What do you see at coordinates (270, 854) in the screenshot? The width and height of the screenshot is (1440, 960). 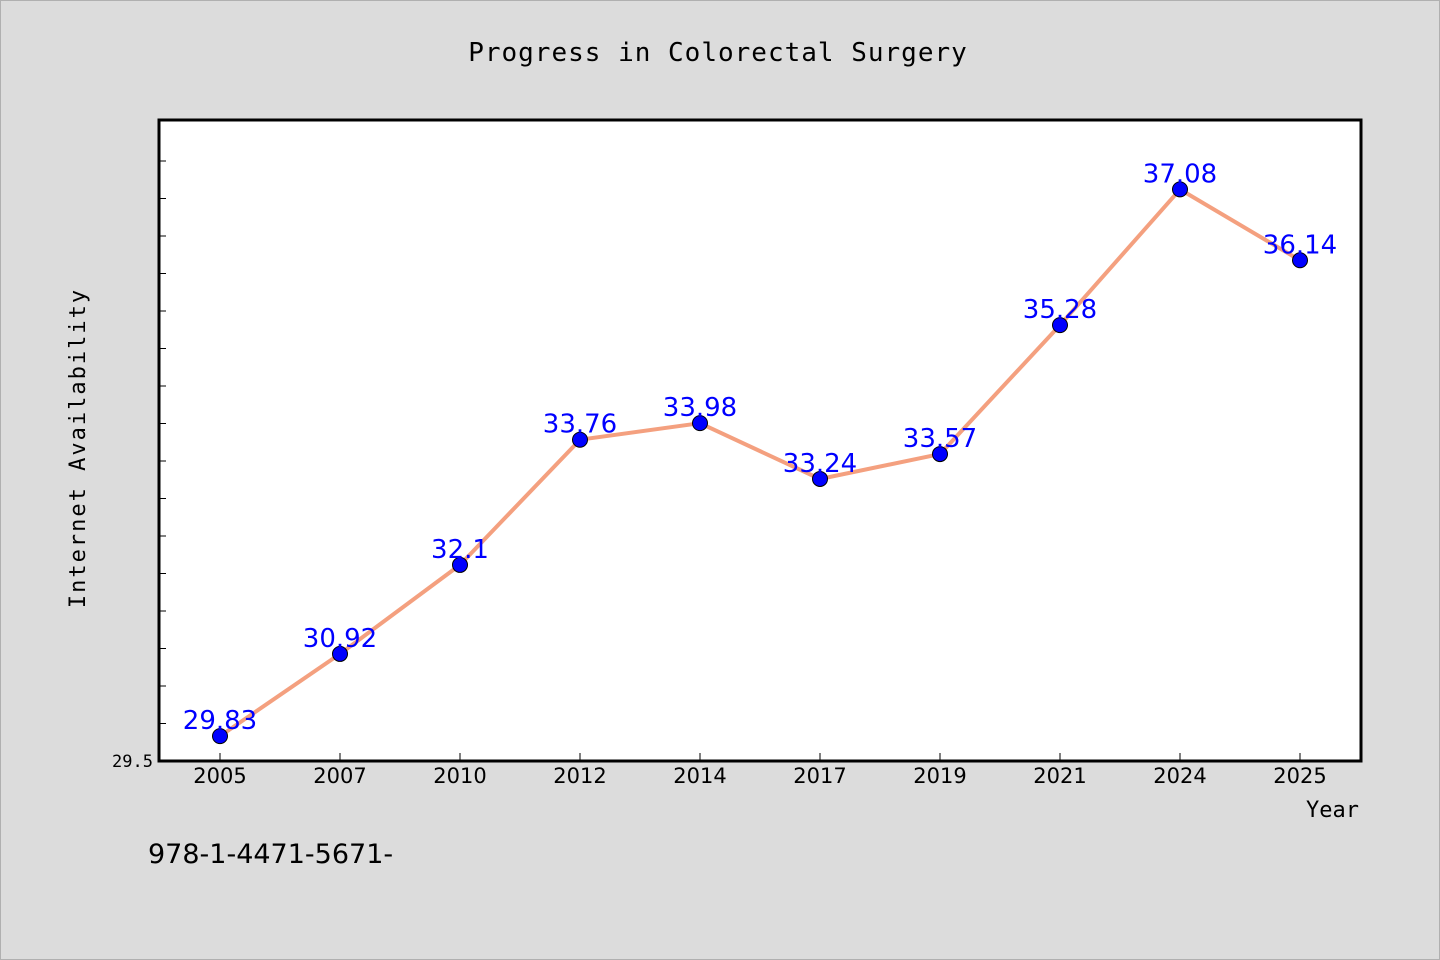 I see `footer-text: 978-1-4471-5671-` at bounding box center [270, 854].